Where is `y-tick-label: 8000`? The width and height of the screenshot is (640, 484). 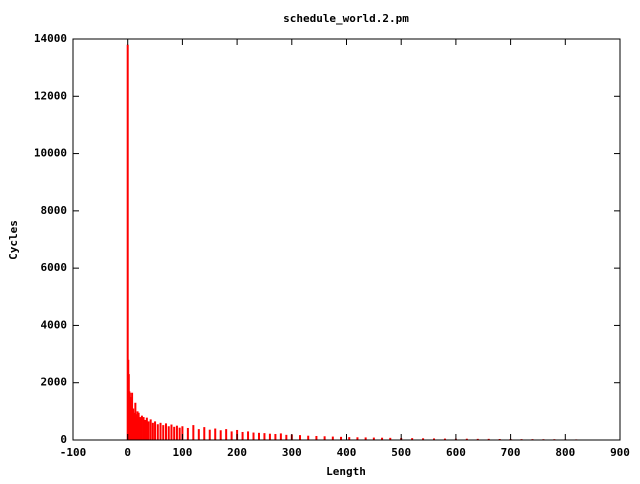
y-tick-label: 8000 is located at coordinates (54, 210).